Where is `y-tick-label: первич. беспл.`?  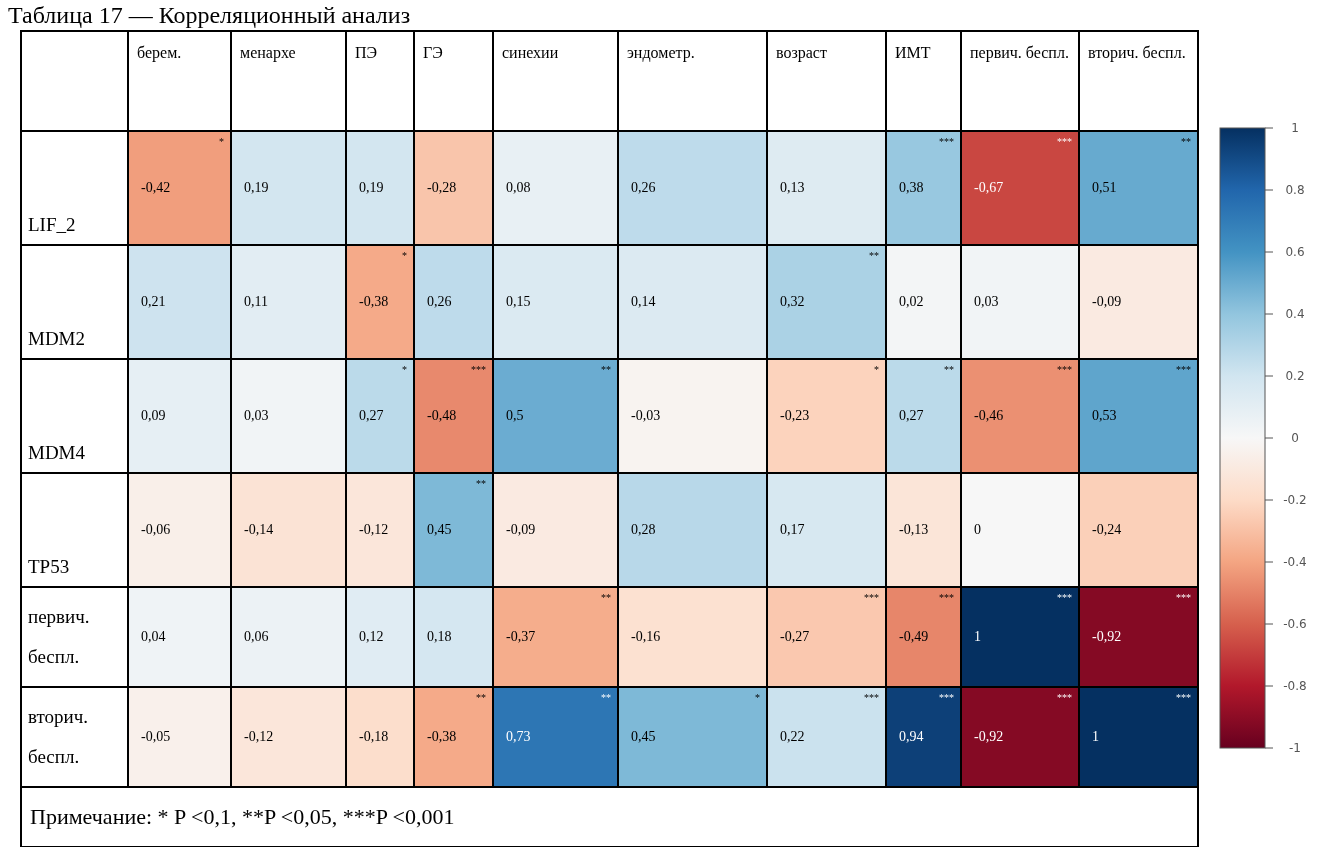
y-tick-label: первич. беспл. is located at coordinates (74, 637).